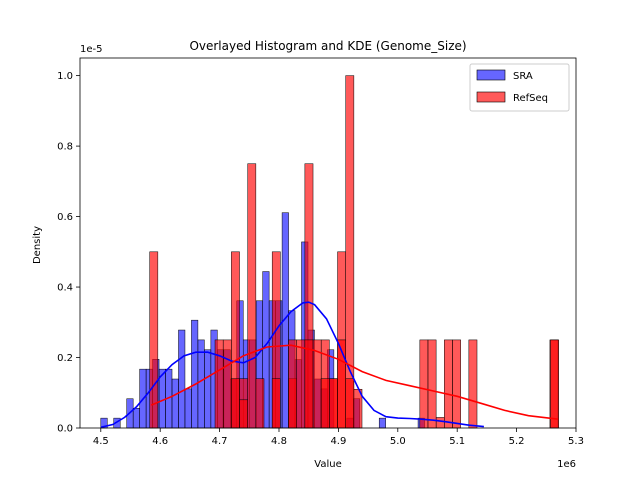 The image size is (640, 480). What do you see at coordinates (101, 441) in the screenshot?
I see `x-tick-label: 4.5` at bounding box center [101, 441].